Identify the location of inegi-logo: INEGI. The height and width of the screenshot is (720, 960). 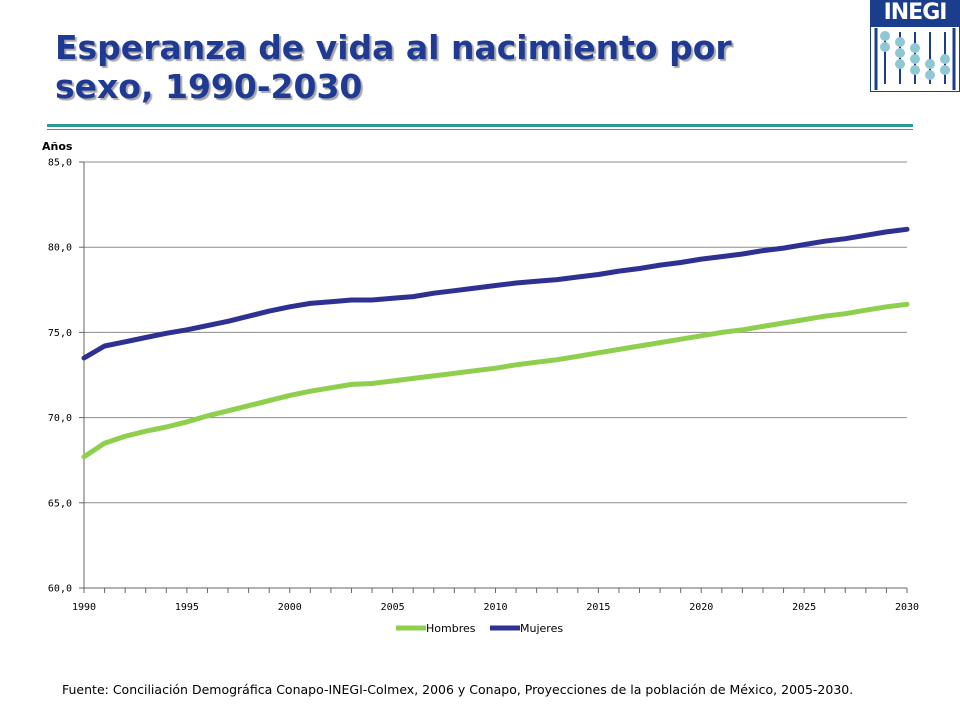
(915, 46).